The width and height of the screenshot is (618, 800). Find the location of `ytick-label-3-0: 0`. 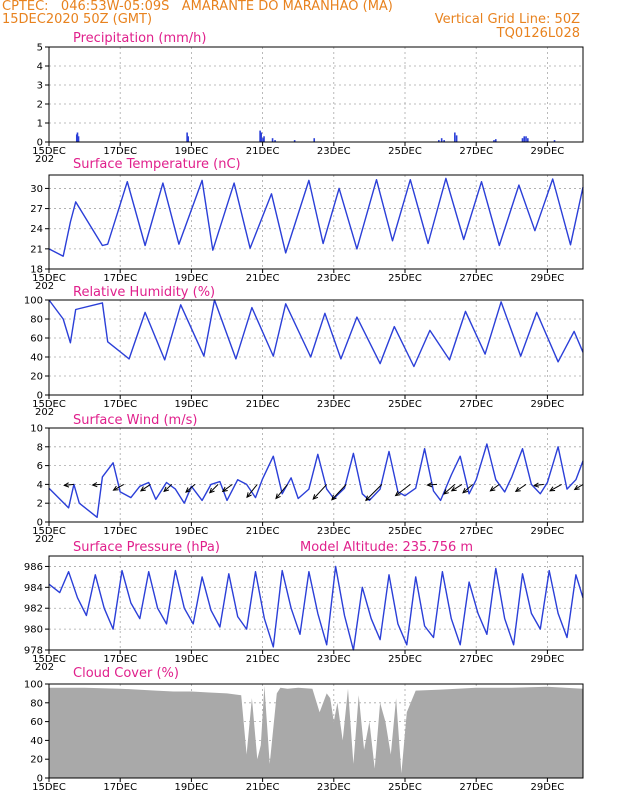

ytick-label-3-0: 0 is located at coordinates (40, 523).